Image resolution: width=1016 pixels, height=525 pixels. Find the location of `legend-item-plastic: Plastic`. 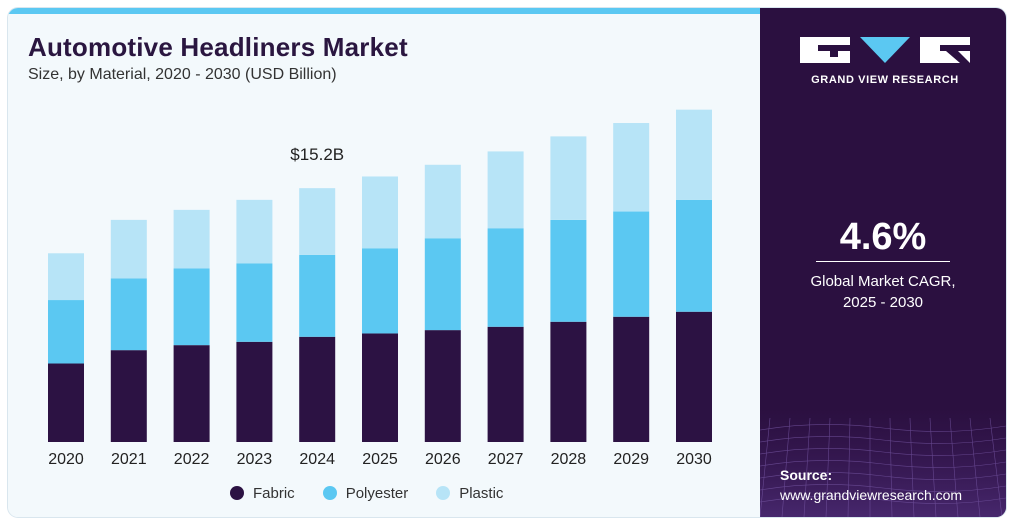

legend-item-plastic: Plastic is located at coordinates (469, 493).